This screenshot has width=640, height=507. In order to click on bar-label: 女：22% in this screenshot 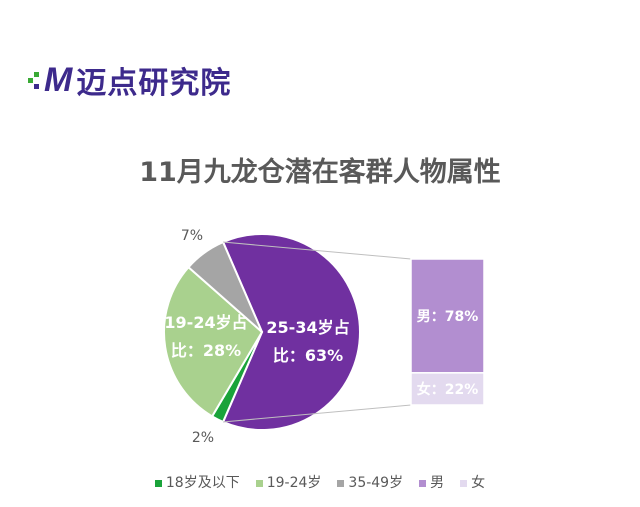, I will do `click(448, 389)`.